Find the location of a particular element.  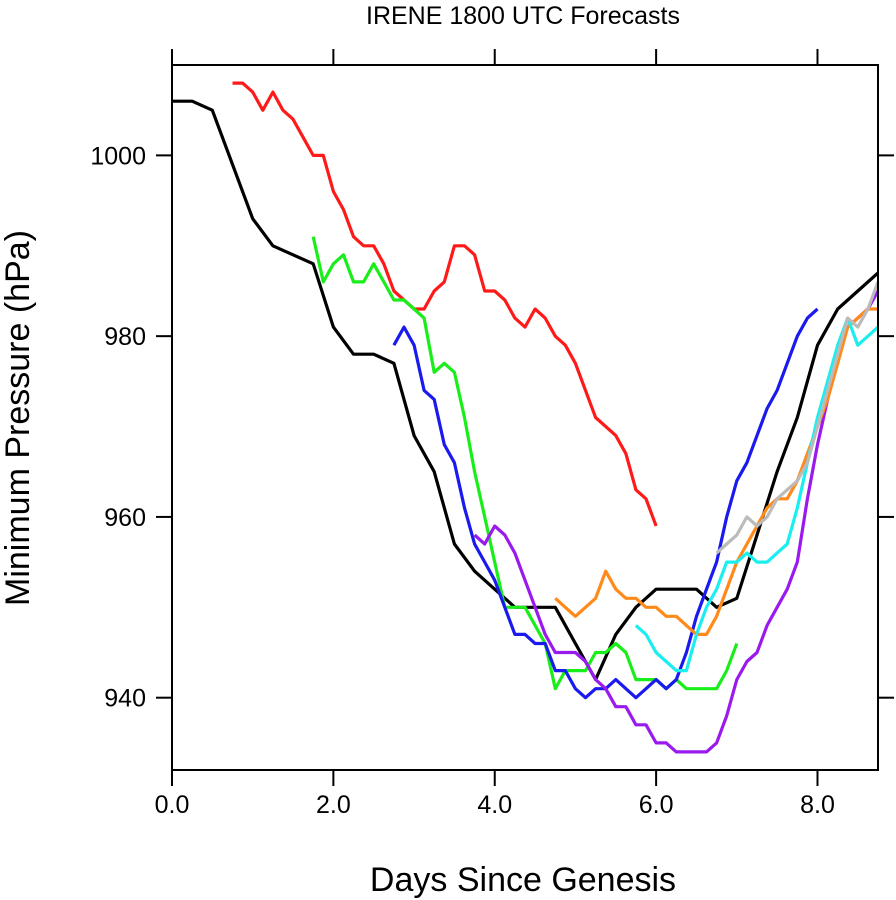

y-axis-label: Minimum Pressure (hPa) is located at coordinates (18, 418).